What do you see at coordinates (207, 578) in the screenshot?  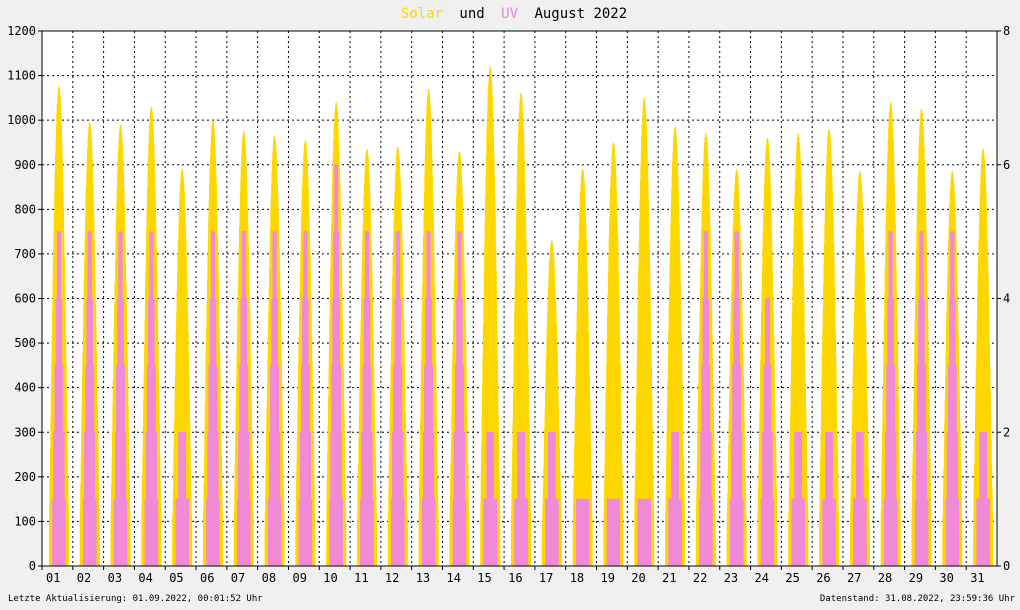 I see `x-tick-label: 06` at bounding box center [207, 578].